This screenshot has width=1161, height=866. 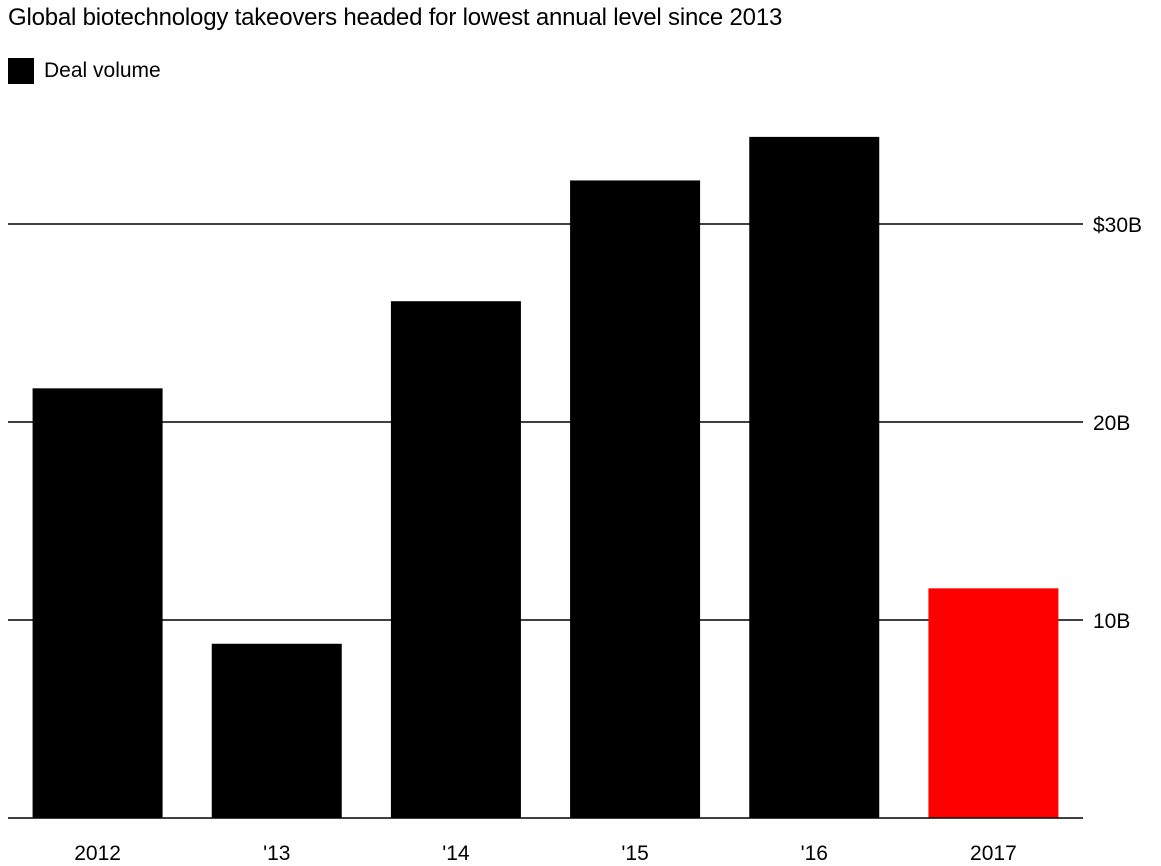 What do you see at coordinates (21, 71) in the screenshot?
I see `legend-swatch` at bounding box center [21, 71].